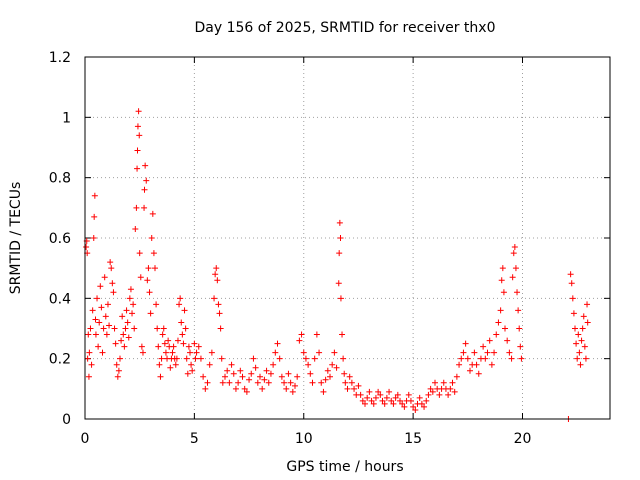 The width and height of the screenshot is (640, 480). What do you see at coordinates (60, 58) in the screenshot?
I see `y-tick-label: 1.2` at bounding box center [60, 58].